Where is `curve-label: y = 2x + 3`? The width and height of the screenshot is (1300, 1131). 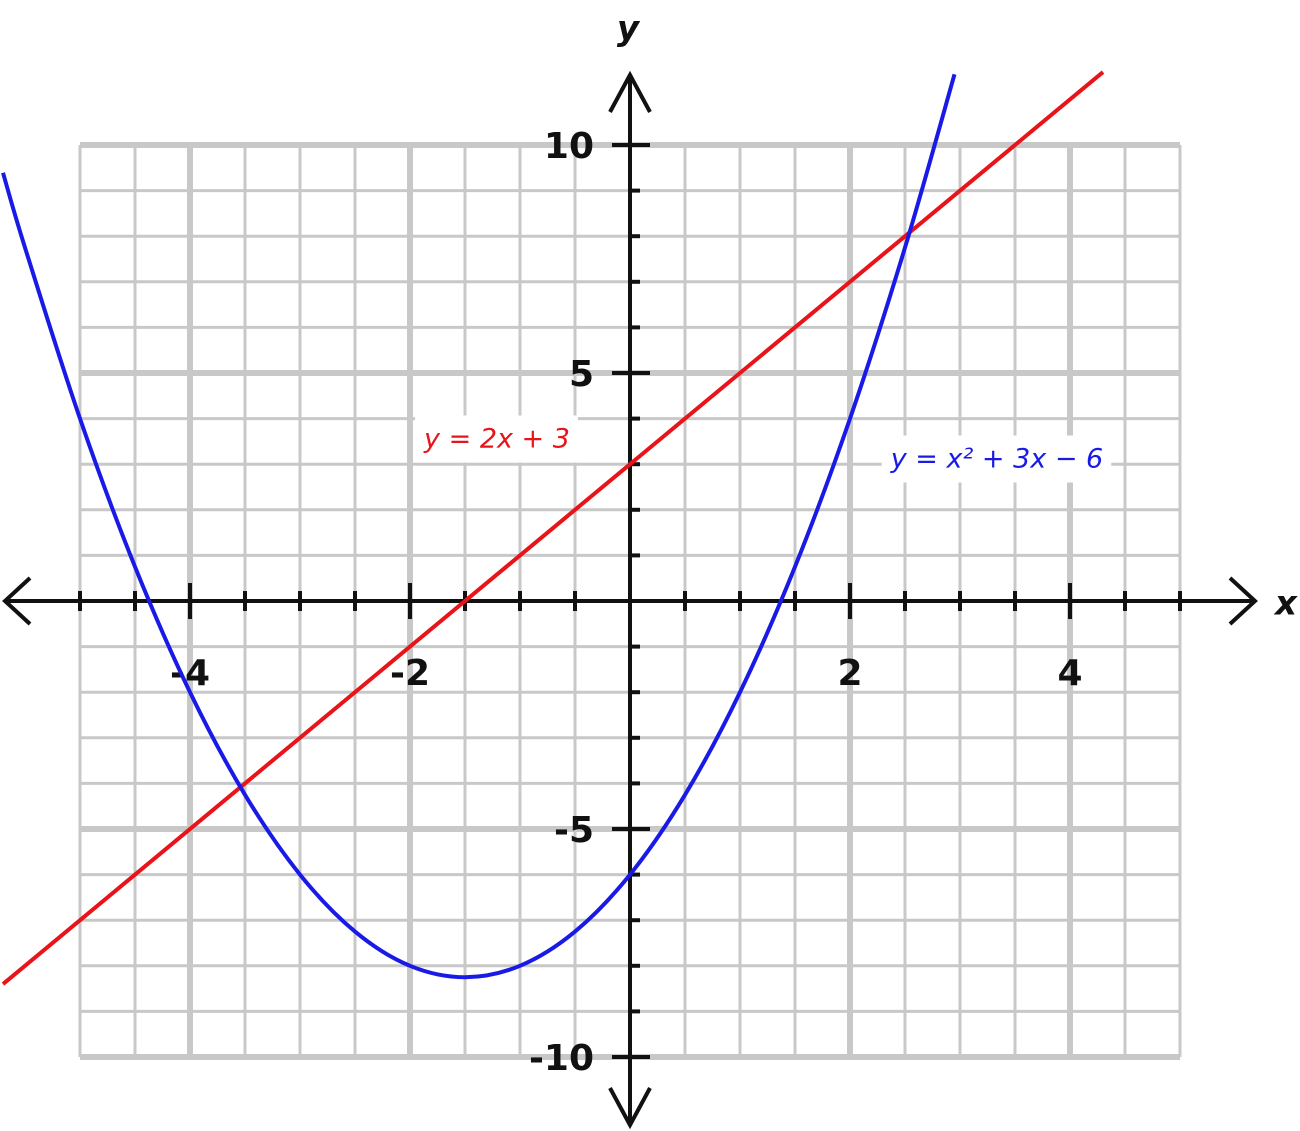 curve-label: y = 2x + 3 is located at coordinates (496, 439).